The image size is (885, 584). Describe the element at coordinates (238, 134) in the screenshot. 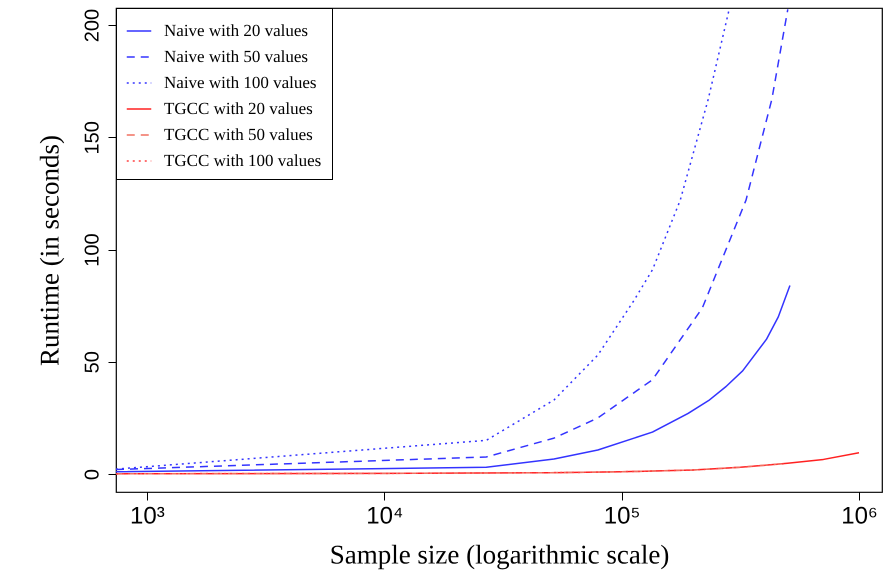

I see `legend-label: TGCC with 50 values` at that location.